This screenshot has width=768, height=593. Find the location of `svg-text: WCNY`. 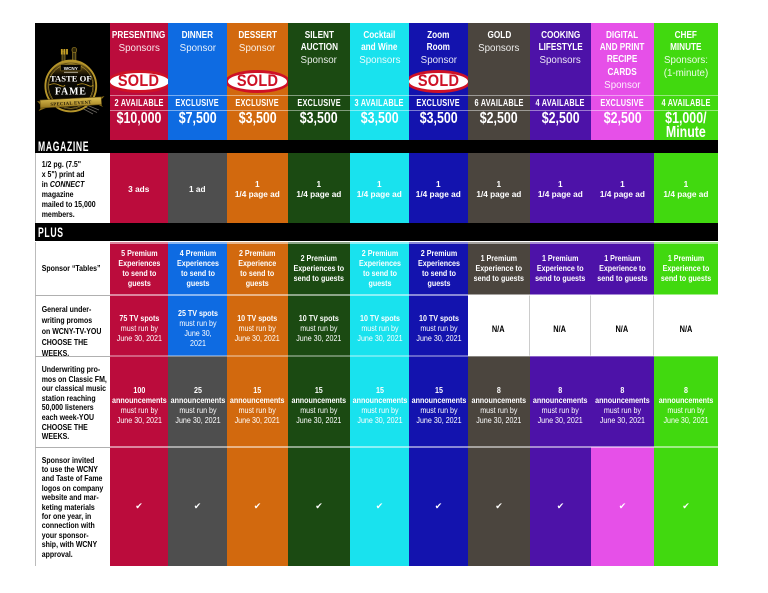

svg-text: WCNY is located at coordinates (71, 68).